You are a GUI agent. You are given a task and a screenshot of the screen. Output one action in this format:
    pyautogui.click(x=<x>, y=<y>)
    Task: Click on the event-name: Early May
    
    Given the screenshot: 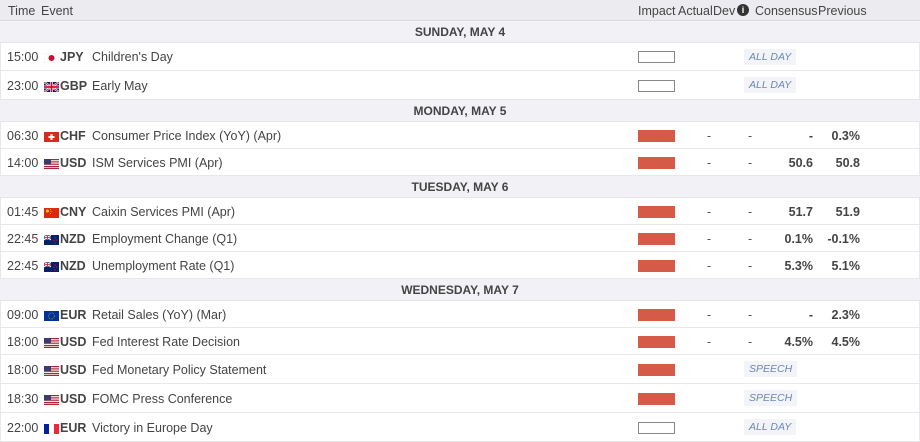 What is the action you would take?
    pyautogui.click(x=120, y=85)
    